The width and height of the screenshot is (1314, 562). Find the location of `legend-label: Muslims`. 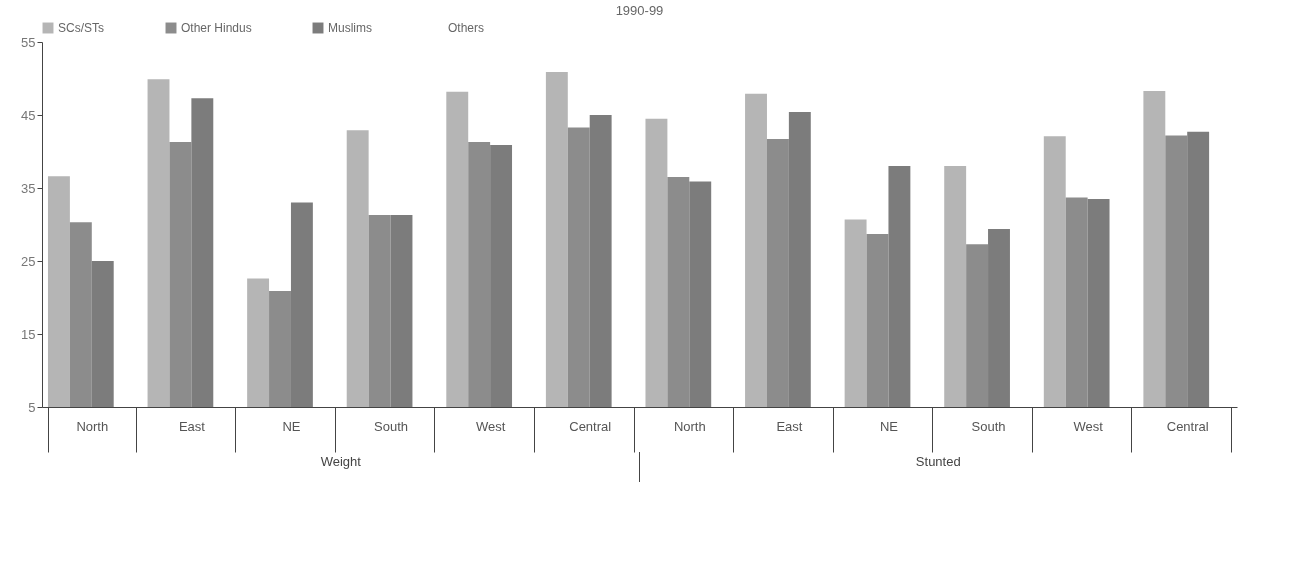

legend-label: Muslims is located at coordinates (350, 28).